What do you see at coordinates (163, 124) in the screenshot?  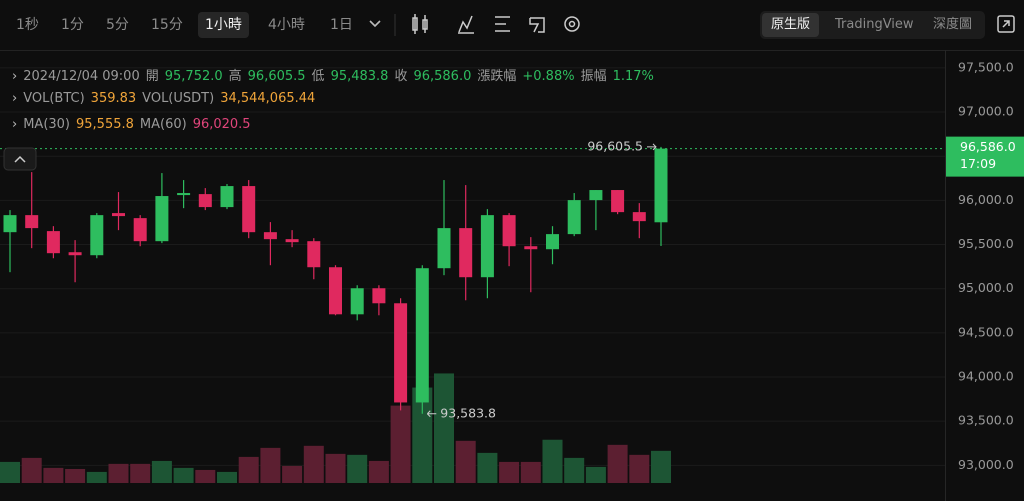 I see `legend-label: MA(60)` at bounding box center [163, 124].